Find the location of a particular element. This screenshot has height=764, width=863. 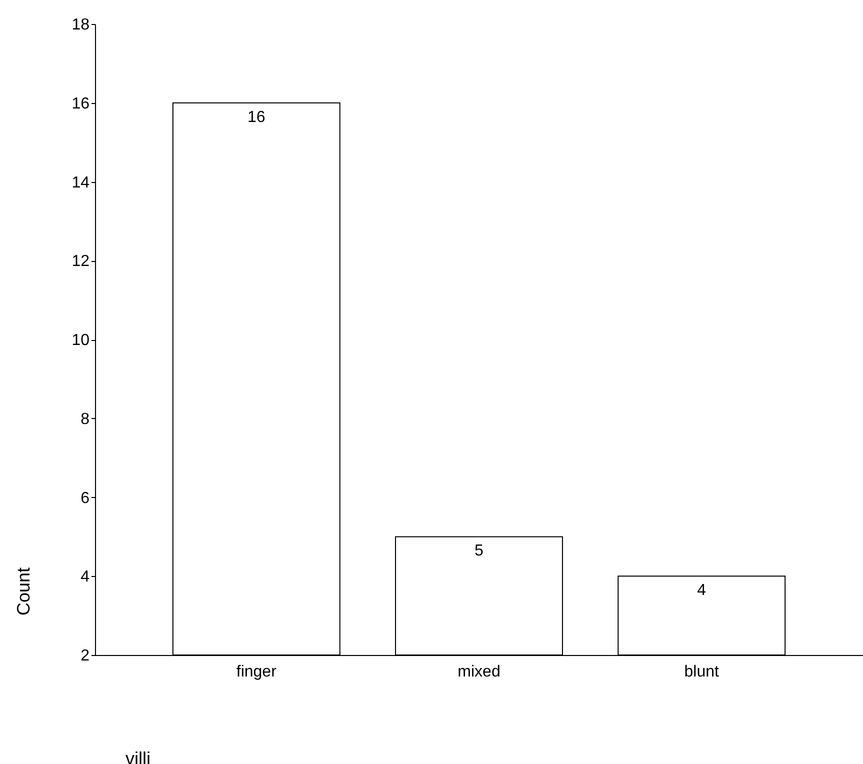

data-label: 4 is located at coordinates (701, 591).